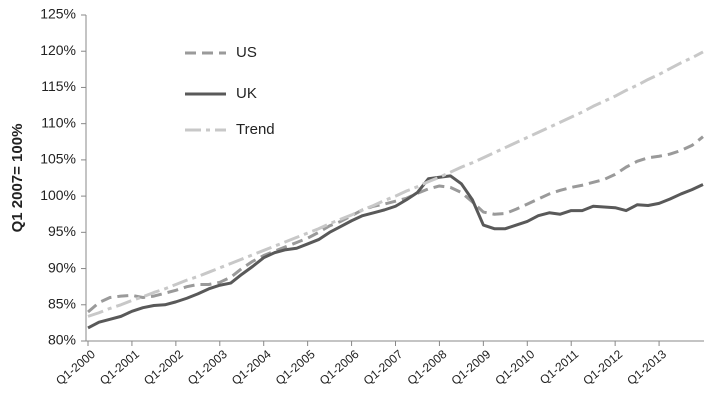  What do you see at coordinates (246, 93) in the screenshot?
I see `legend-label: UK` at bounding box center [246, 93].